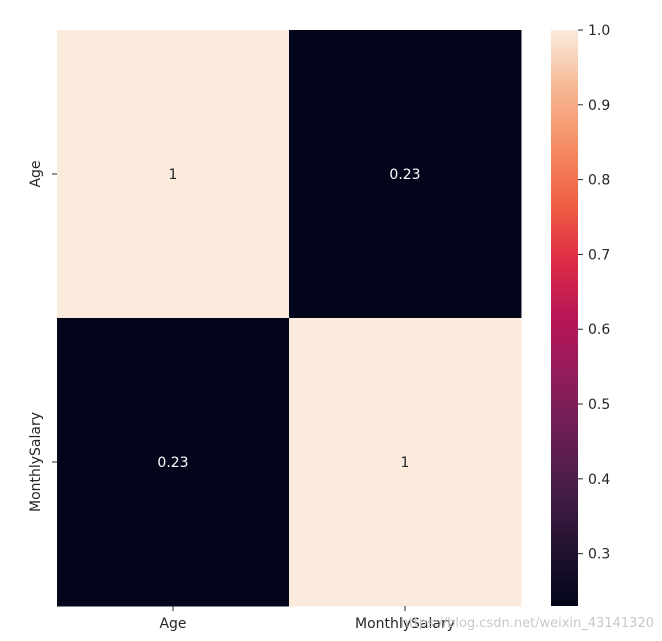  I want to click on colorbar-tick-label: 1.0, so click(599, 31).